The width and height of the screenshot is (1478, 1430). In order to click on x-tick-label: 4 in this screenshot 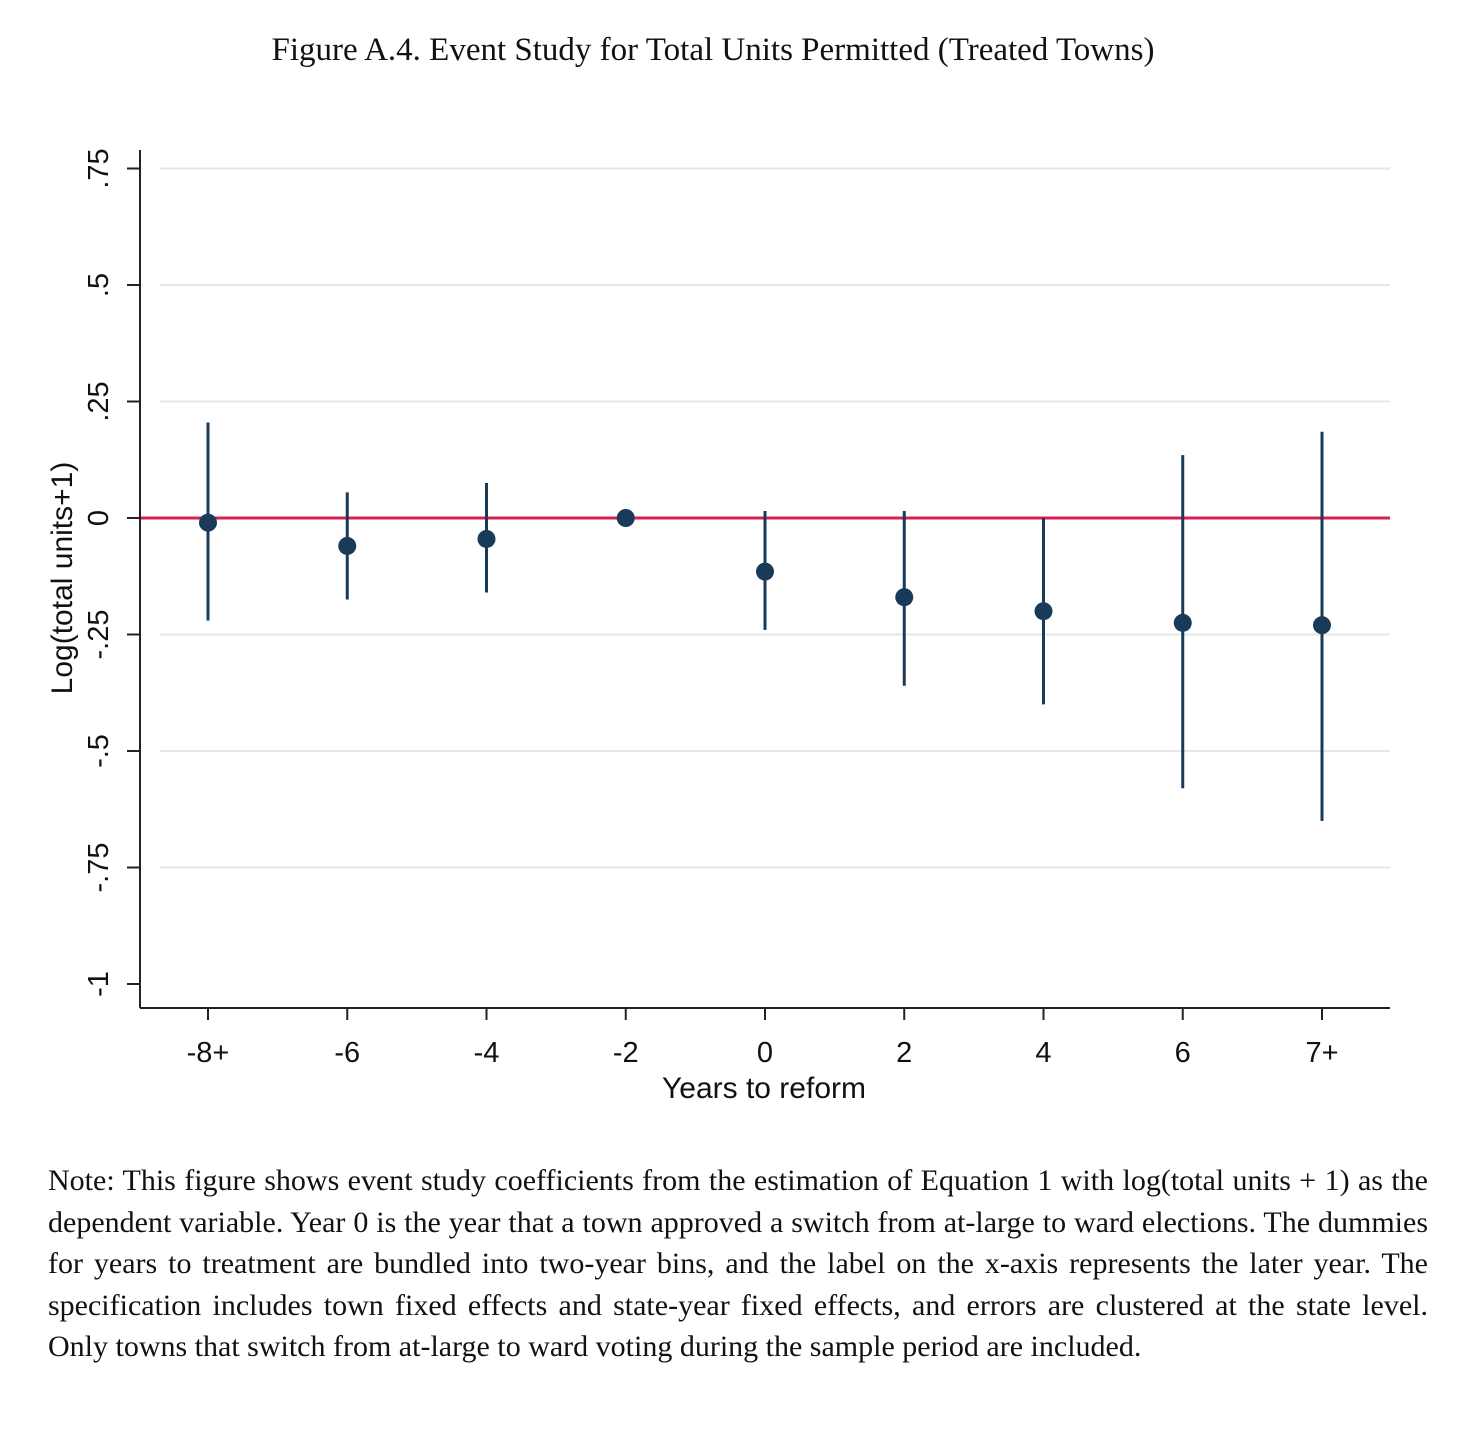, I will do `click(1043, 1053)`.